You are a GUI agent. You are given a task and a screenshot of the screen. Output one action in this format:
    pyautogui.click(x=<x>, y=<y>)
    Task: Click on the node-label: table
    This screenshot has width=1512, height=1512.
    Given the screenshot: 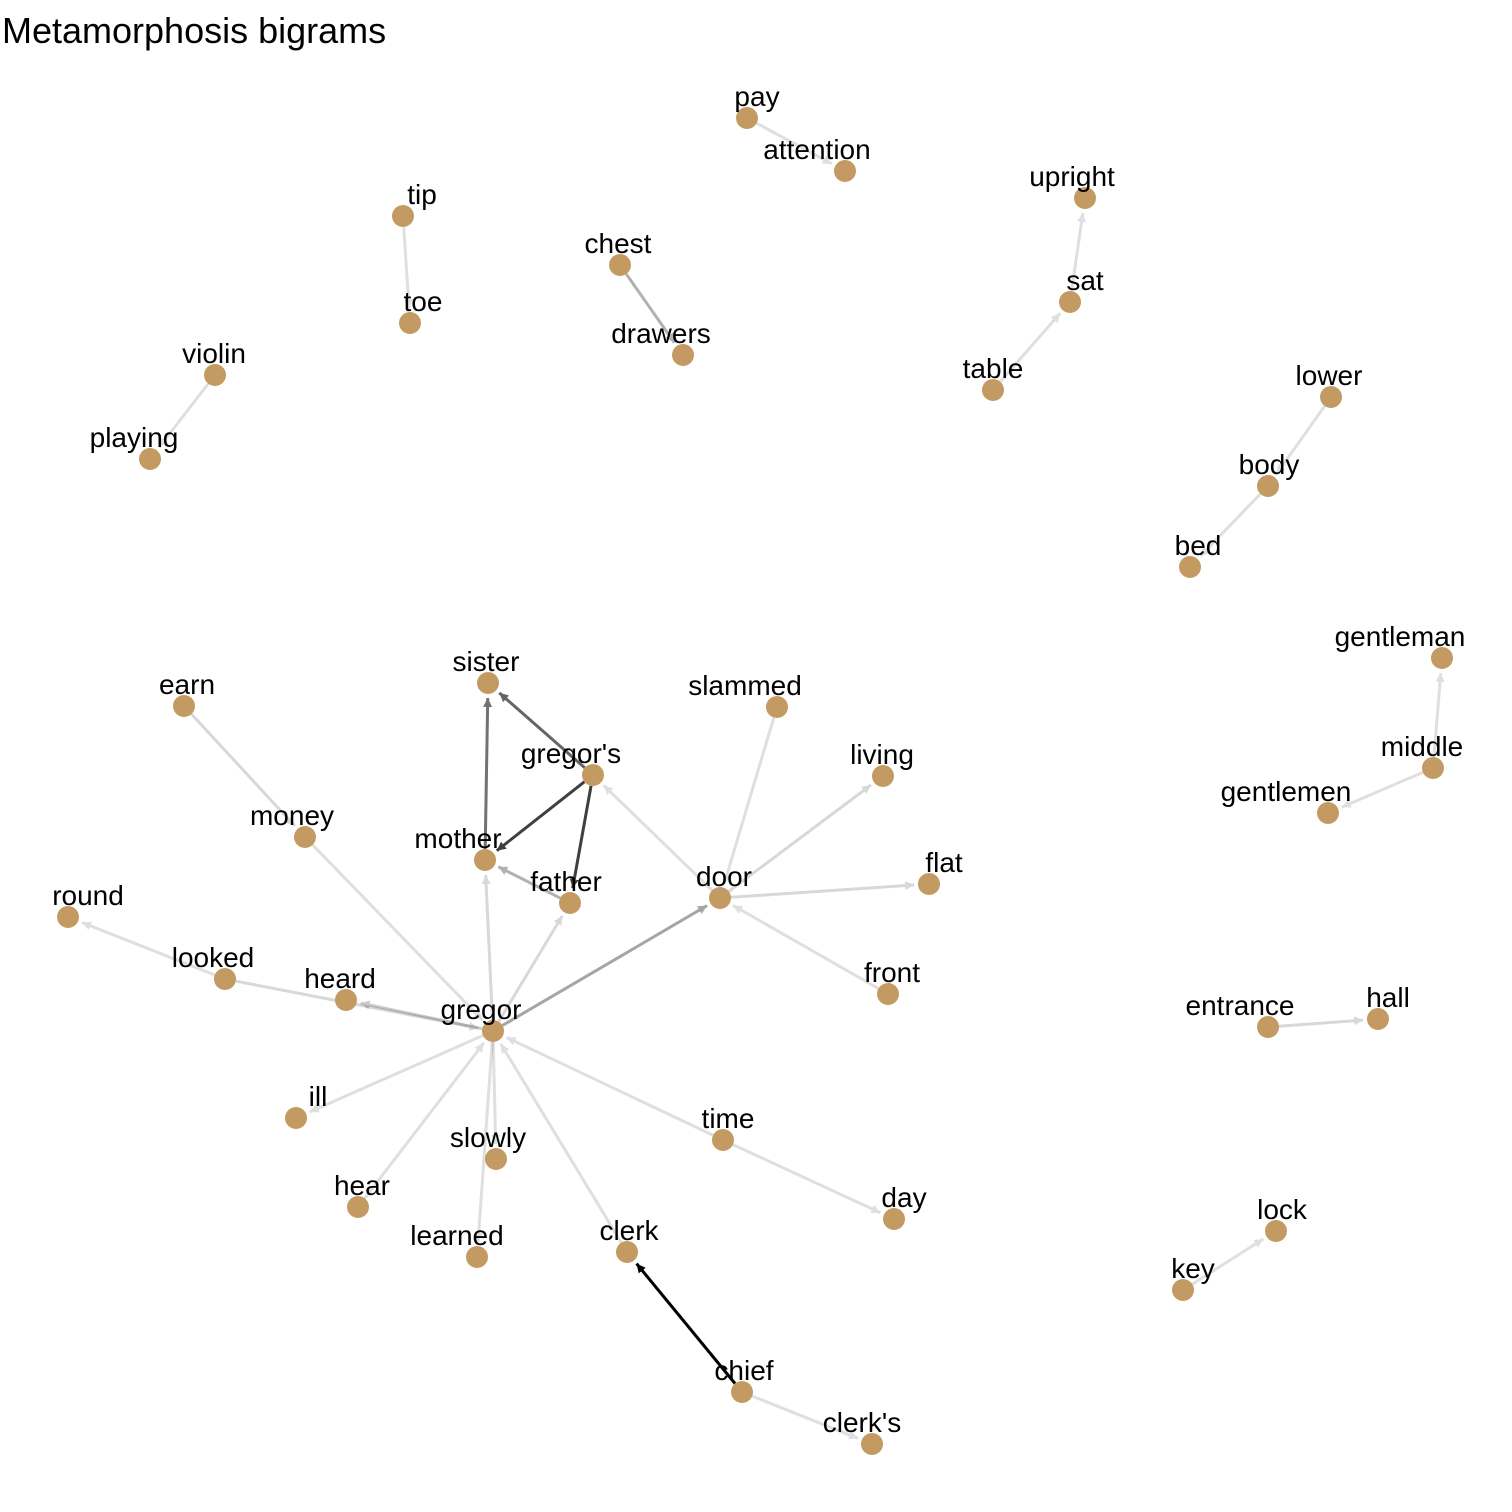 What is the action you would take?
    pyautogui.click(x=993, y=368)
    